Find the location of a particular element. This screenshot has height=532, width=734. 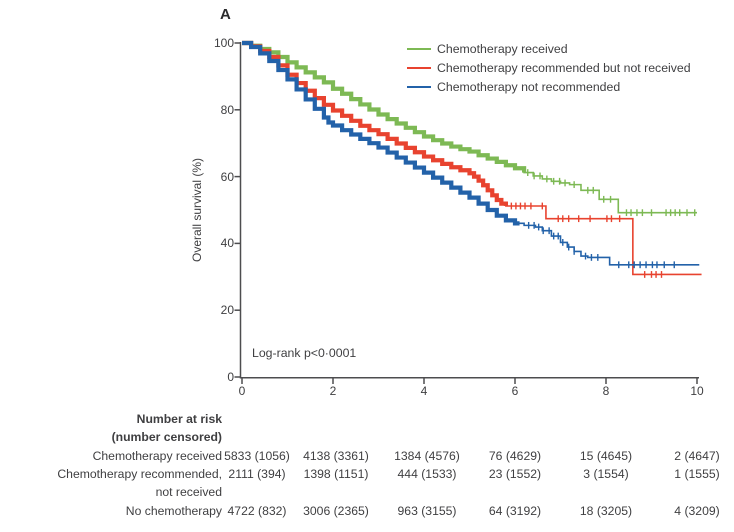

risk-value: 4138 (3361) is located at coordinates (336, 456).